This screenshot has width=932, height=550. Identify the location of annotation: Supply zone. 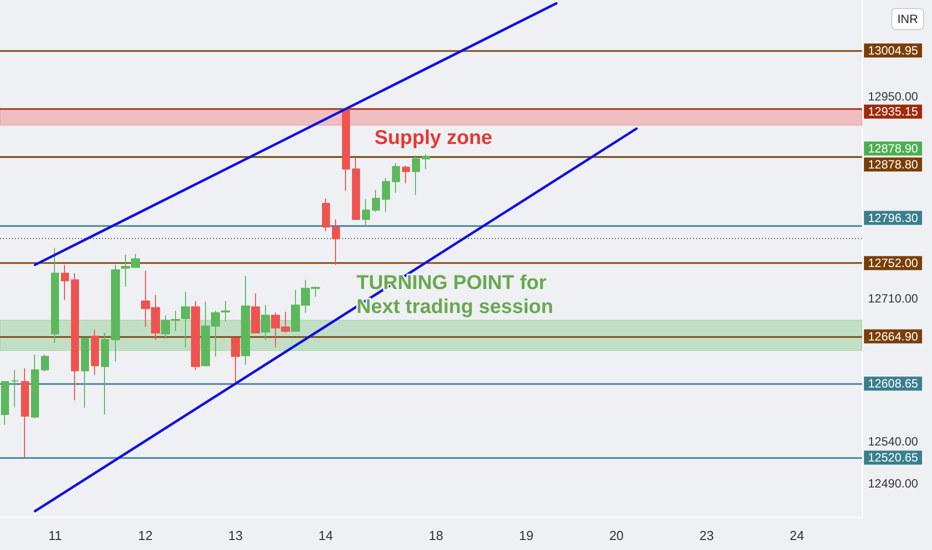
(433, 138).